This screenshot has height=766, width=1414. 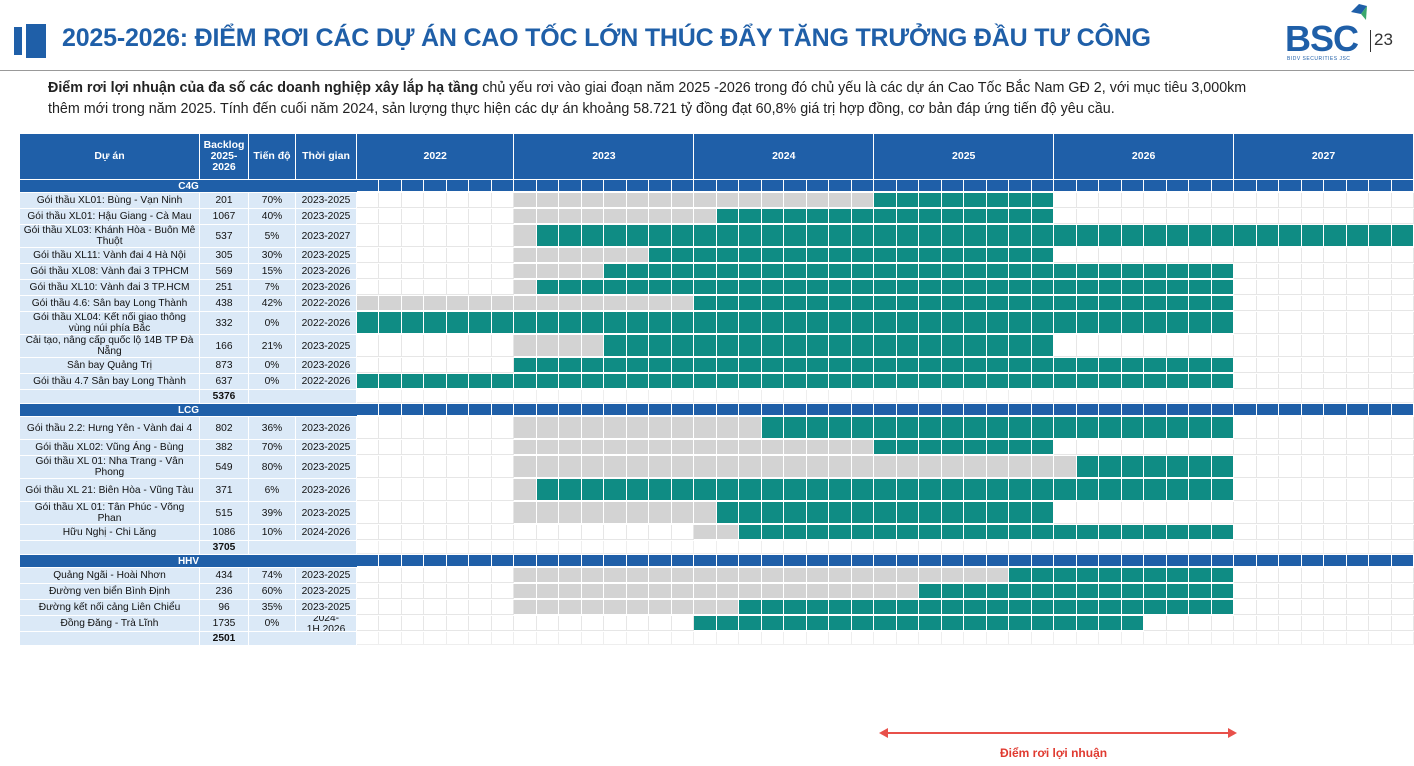 What do you see at coordinates (109, 346) in the screenshot?
I see `project-name: Cải tạo, nâng cấp quốc lộ 14B TP Đà Nẵng` at bounding box center [109, 346].